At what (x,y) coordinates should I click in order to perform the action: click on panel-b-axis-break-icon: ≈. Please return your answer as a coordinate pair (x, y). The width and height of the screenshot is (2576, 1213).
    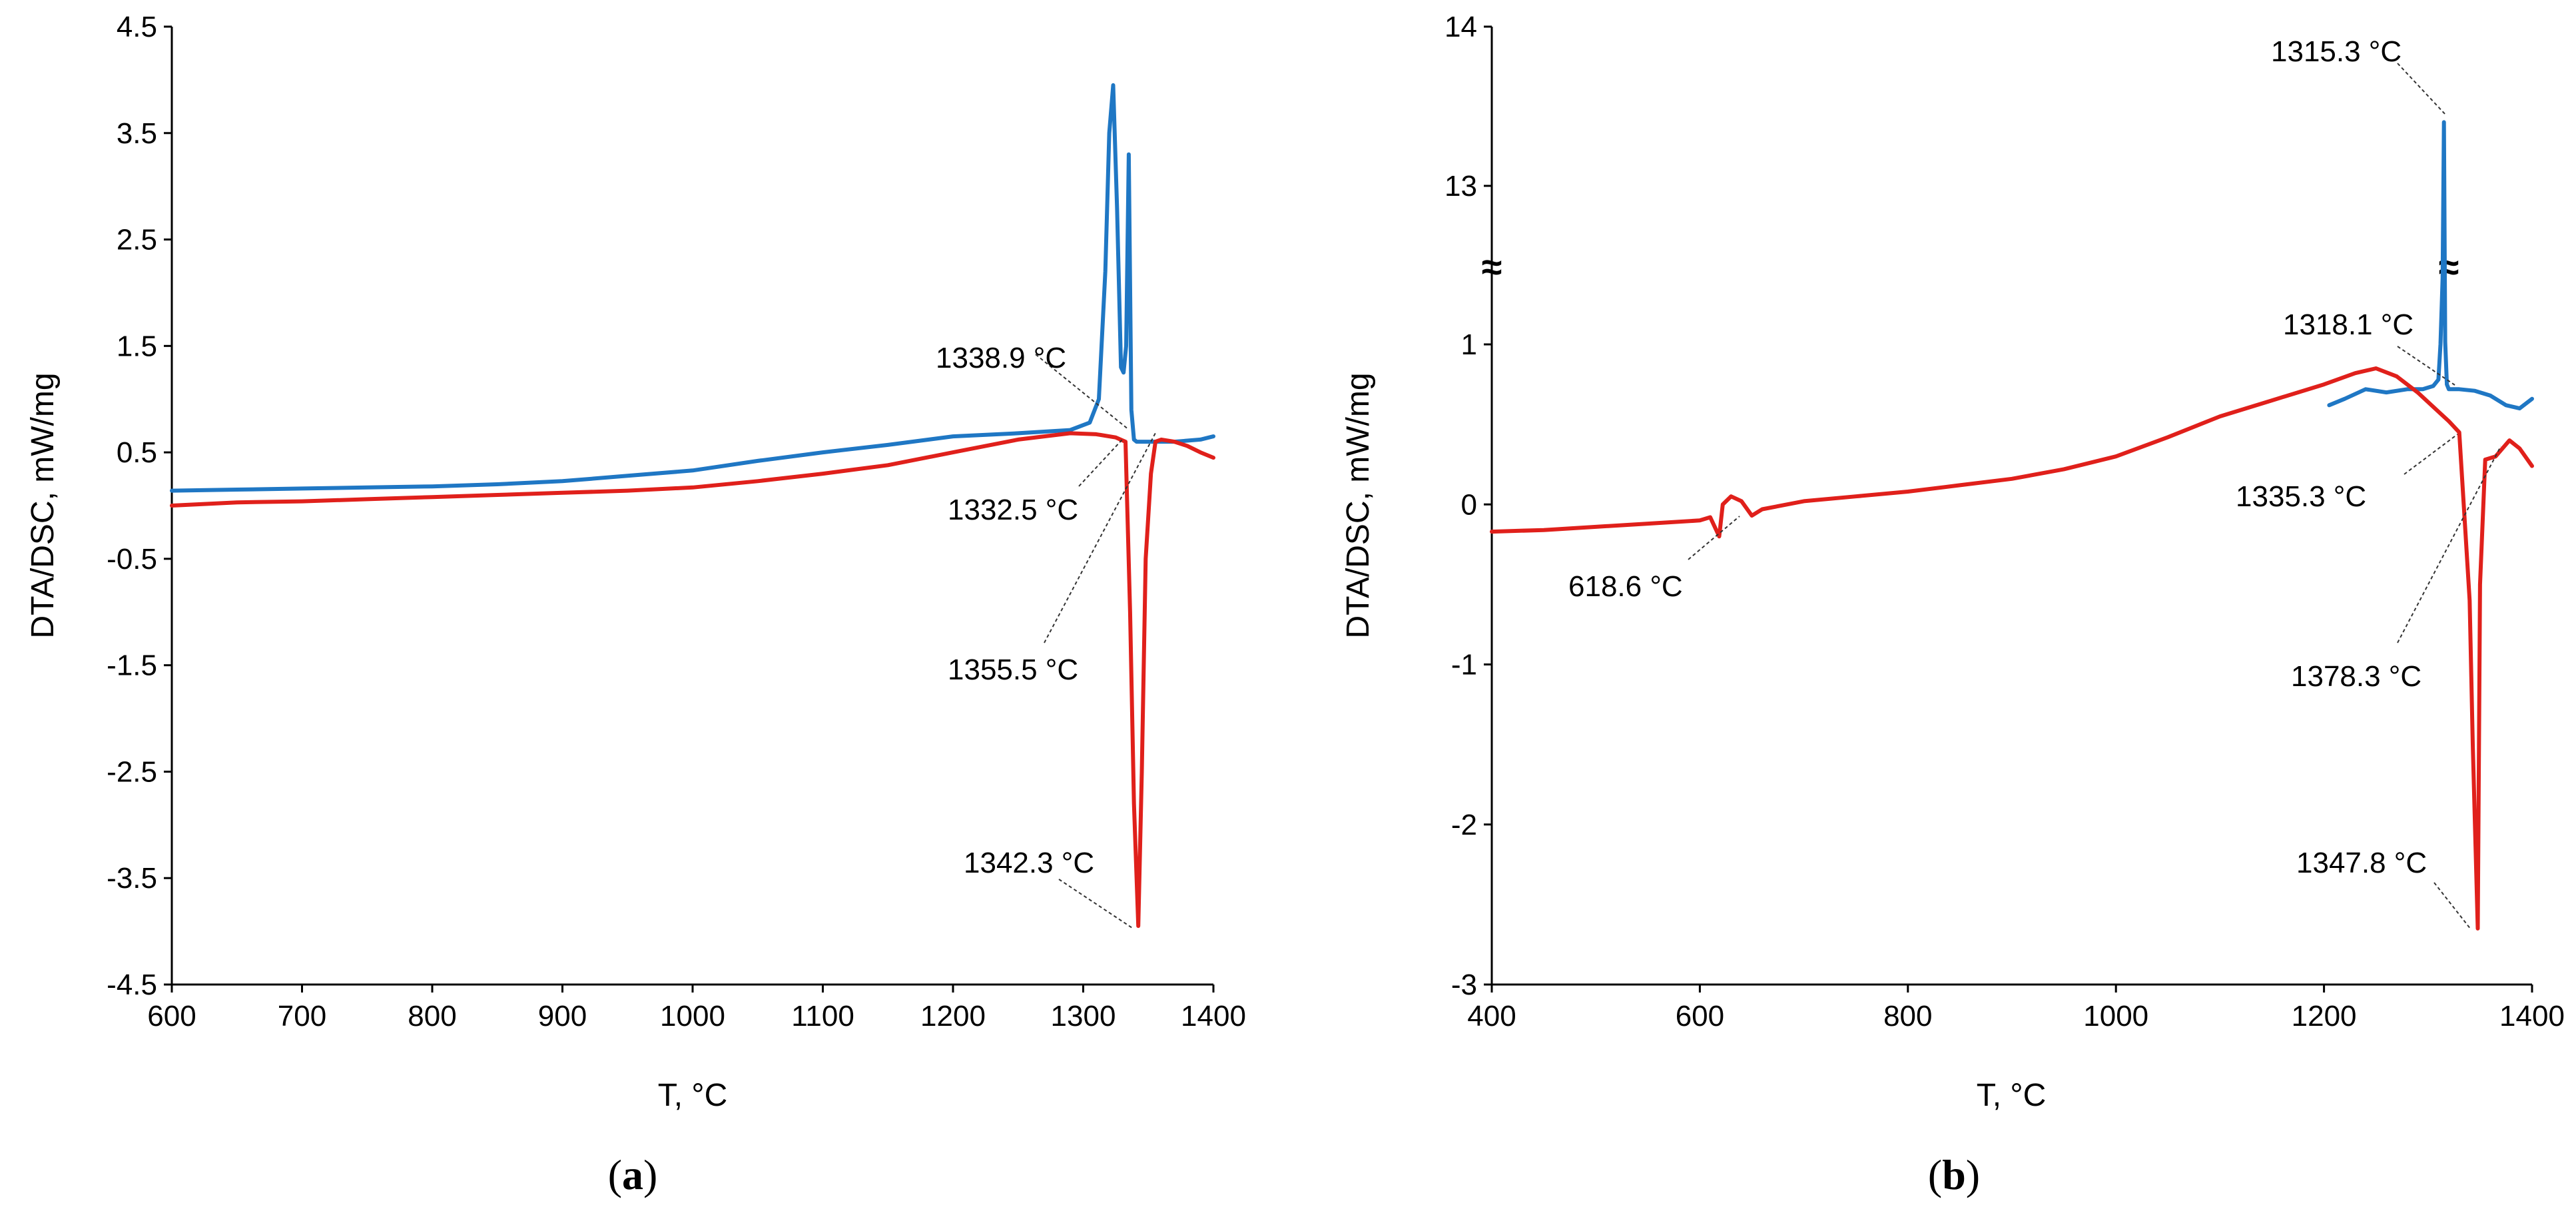
    Looking at the image, I should click on (1492, 267).